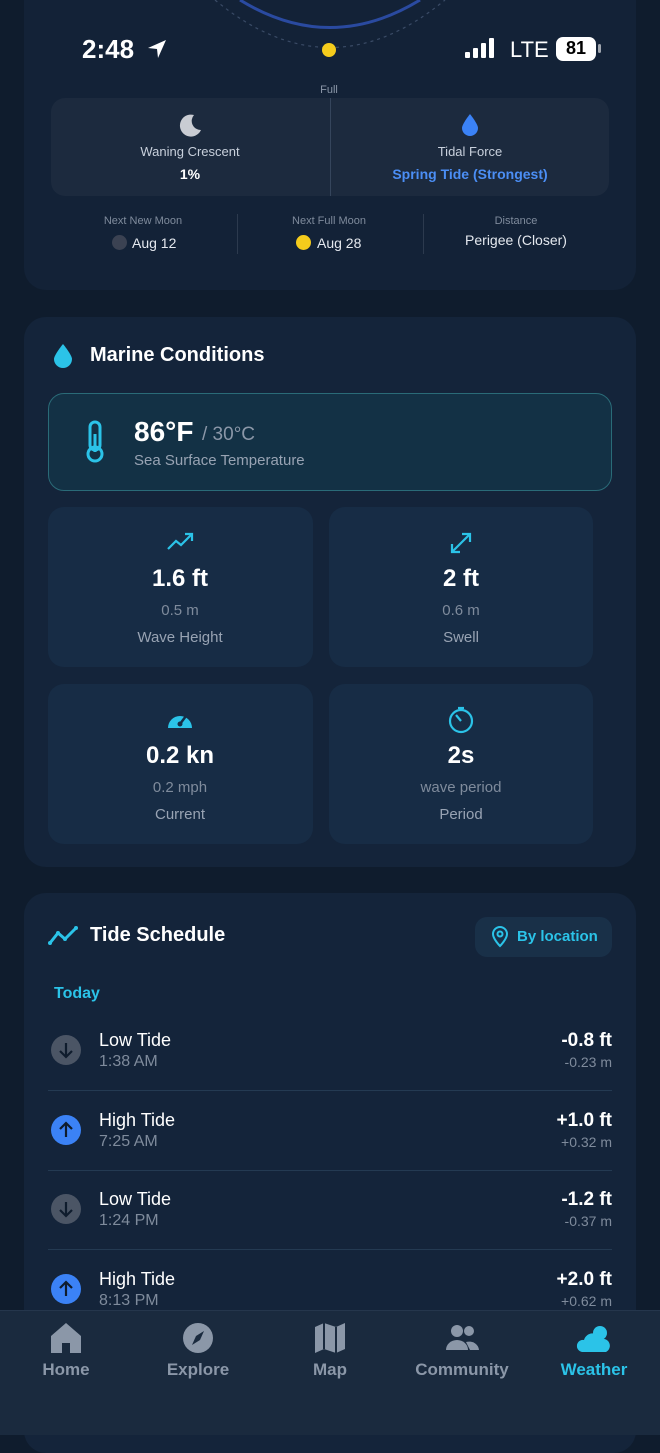 Image resolution: width=660 pixels, height=1453 pixels. What do you see at coordinates (190, 125) in the screenshot?
I see `moon-icon` at bounding box center [190, 125].